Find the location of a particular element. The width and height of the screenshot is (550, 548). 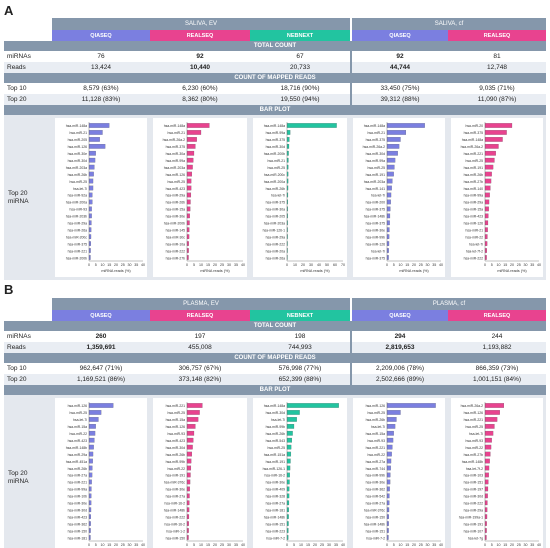

category-tick-label: hsa-miR-26b is located at coordinates (376, 420).